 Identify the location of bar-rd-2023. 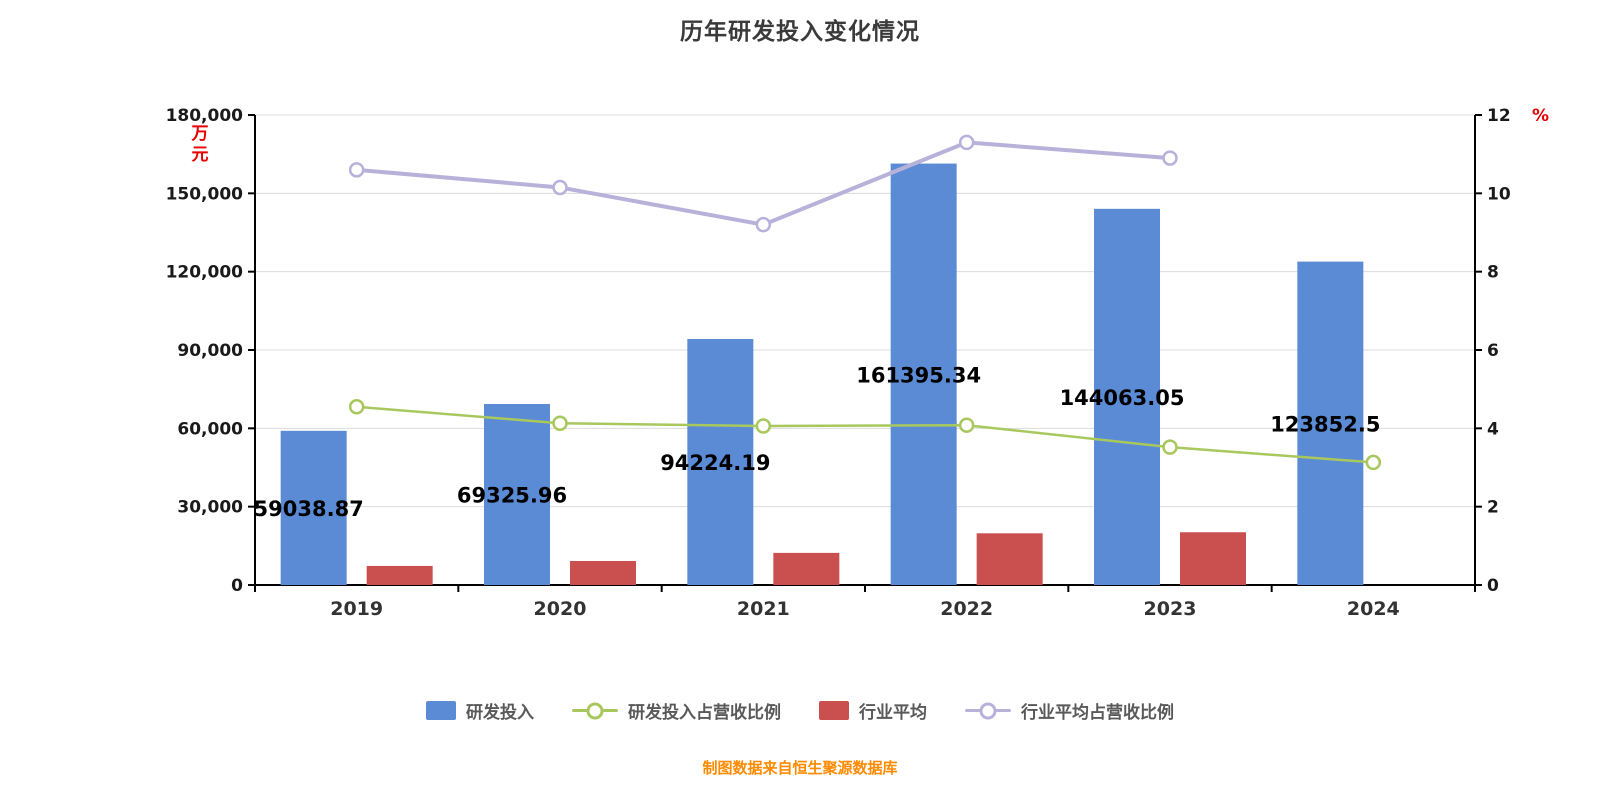
(1127, 396).